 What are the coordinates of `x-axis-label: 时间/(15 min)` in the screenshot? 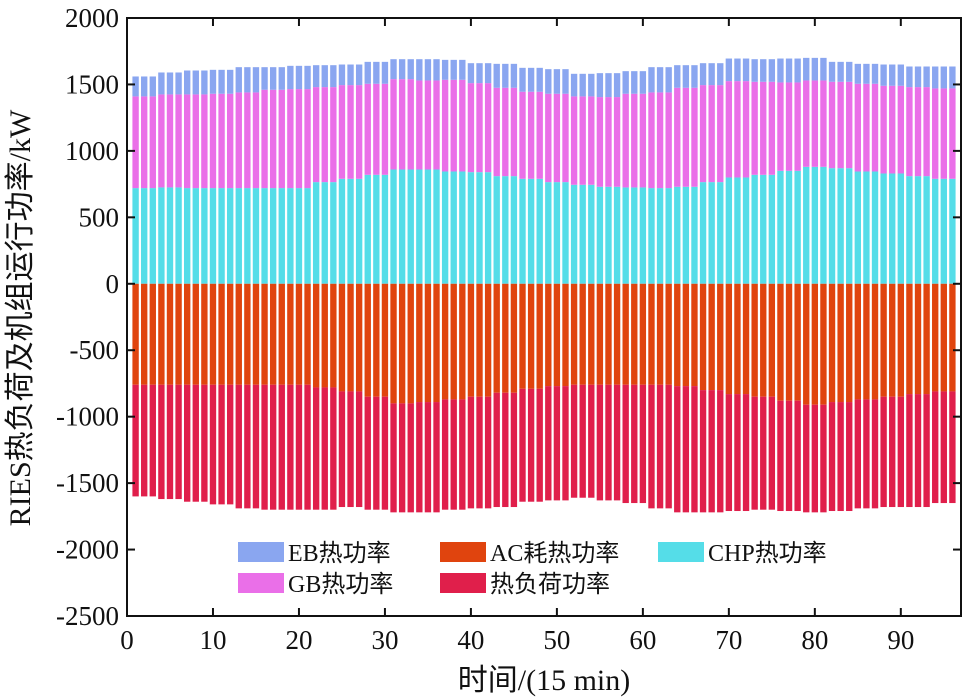 It's located at (544, 680).